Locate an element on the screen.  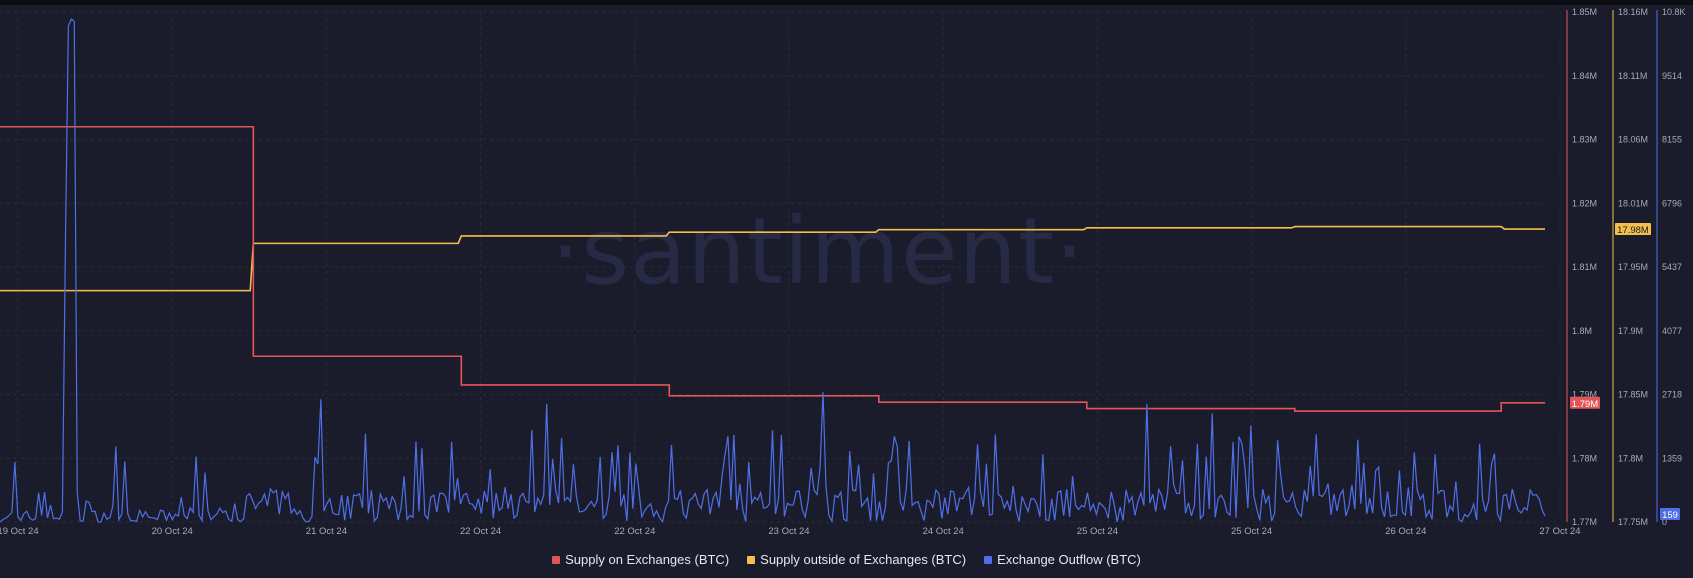
legend-label: Supply outside of Exchanges (BTC) is located at coordinates (863, 559).